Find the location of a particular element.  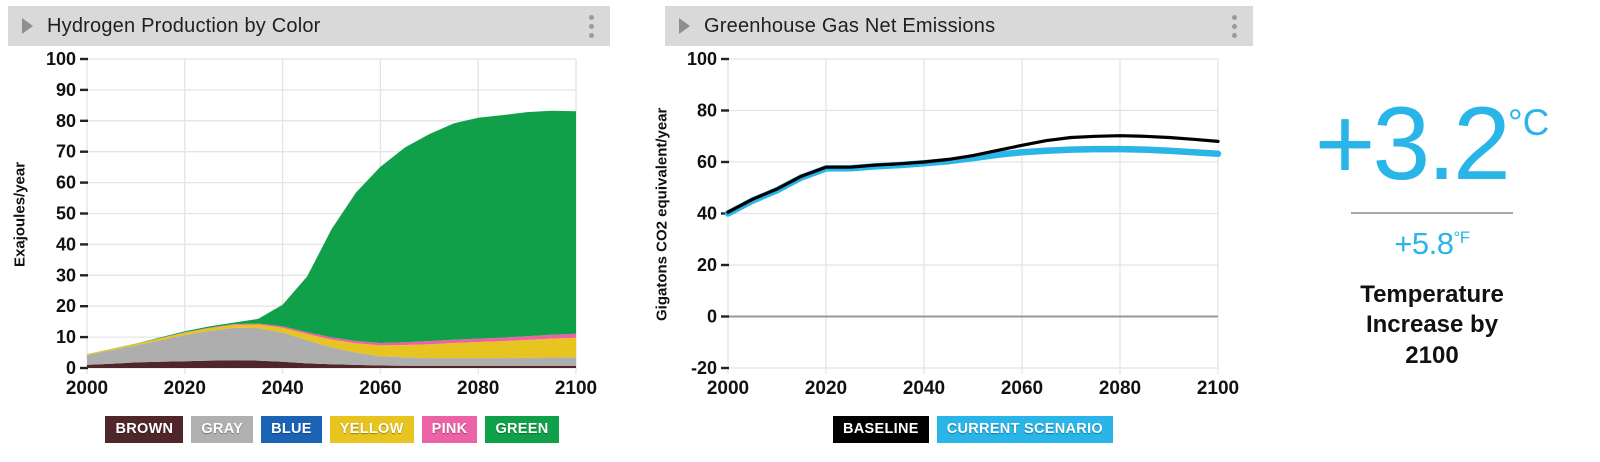

area-pink is located at coordinates (331, 339).